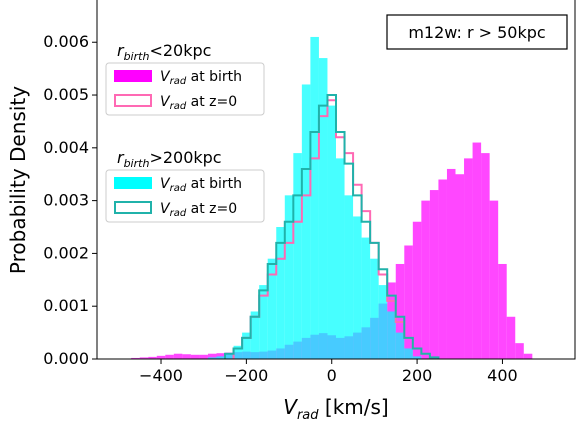 The height and width of the screenshot is (425, 586). I want to click on legend-2-entry-1-sym: V, so click(165, 184).